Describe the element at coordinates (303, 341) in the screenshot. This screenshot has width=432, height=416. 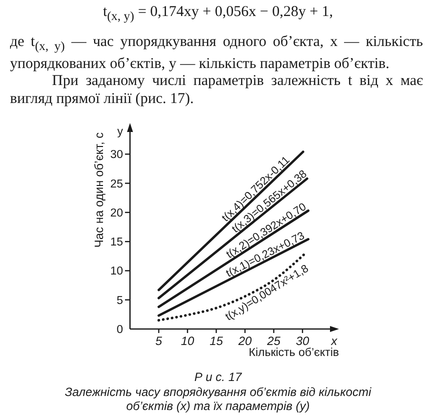
I see `x-tick-label: 30` at that location.